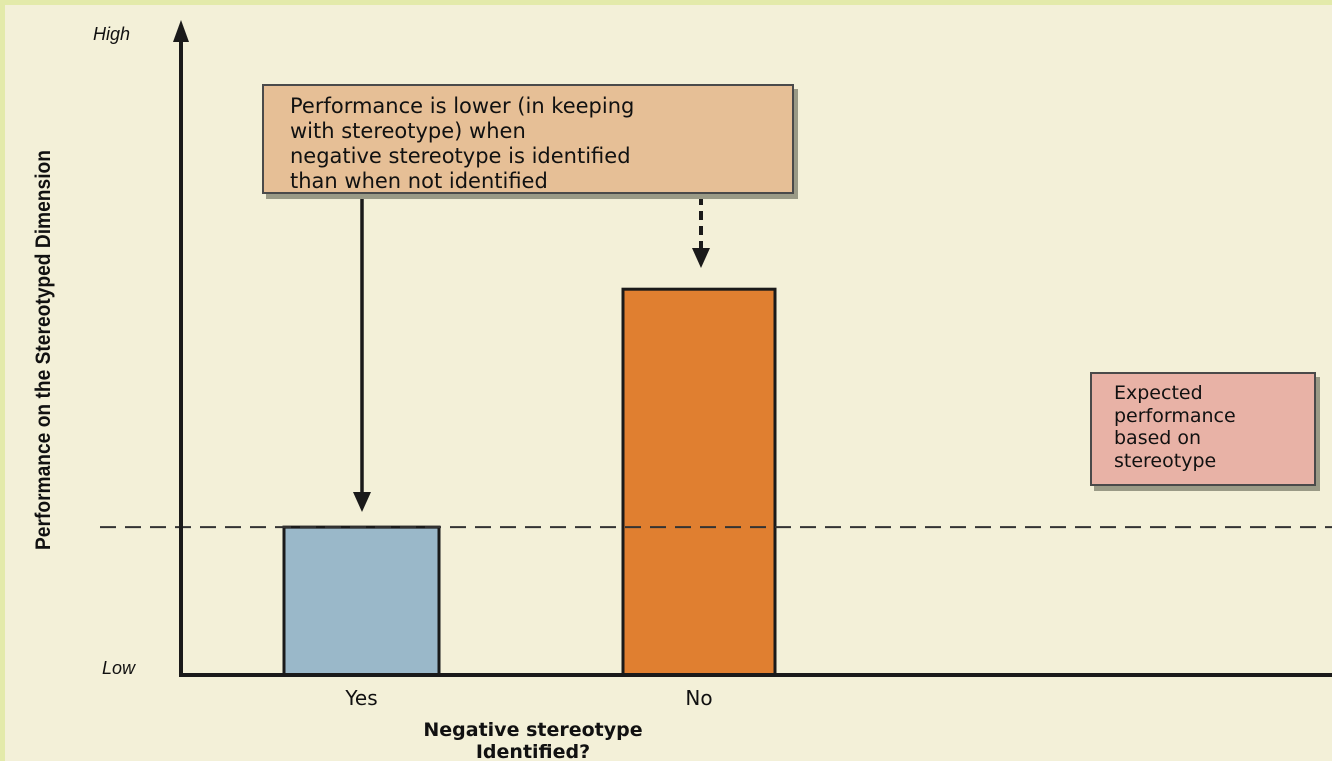 This screenshot has height=761, width=1332. What do you see at coordinates (119, 668) in the screenshot?
I see `y-tick-low: Low` at bounding box center [119, 668].